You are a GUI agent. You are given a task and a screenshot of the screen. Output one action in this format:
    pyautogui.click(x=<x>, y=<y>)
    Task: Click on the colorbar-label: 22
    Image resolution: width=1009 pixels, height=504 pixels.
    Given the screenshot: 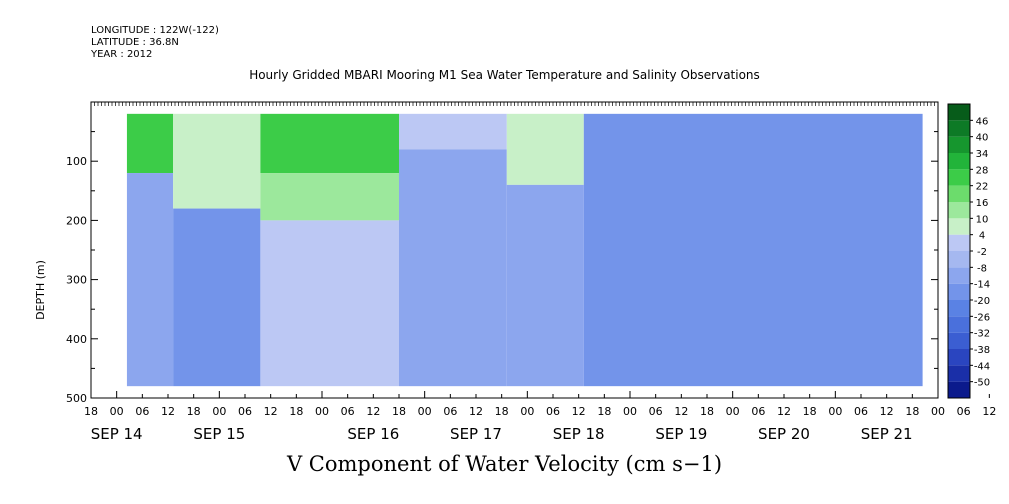 What is the action you would take?
    pyautogui.click(x=982, y=187)
    